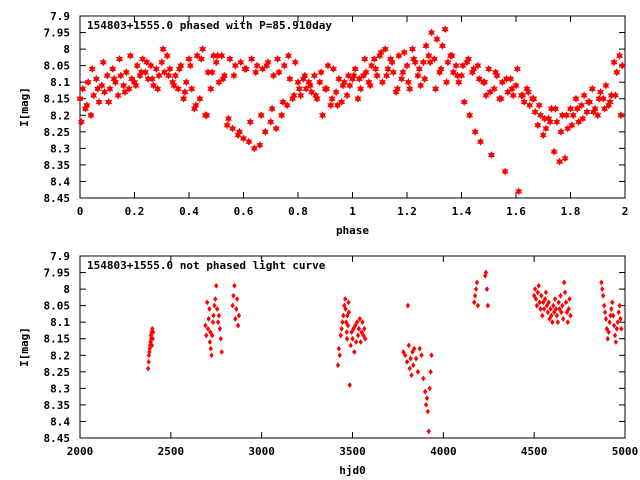 Image resolution: width=640 pixels, height=480 pixels. Describe the element at coordinates (57, 165) in the screenshot. I see `y-tick-label: 8.35` at that location.